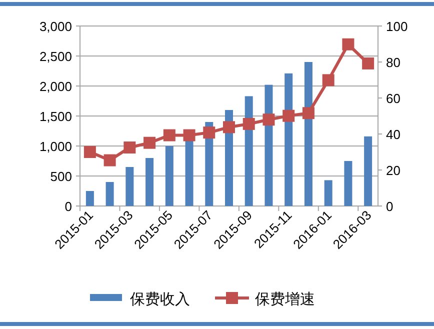 The width and height of the screenshot is (434, 329). What do you see at coordinates (285, 299) in the screenshot?
I see `legend-label: 保费增速` at bounding box center [285, 299].